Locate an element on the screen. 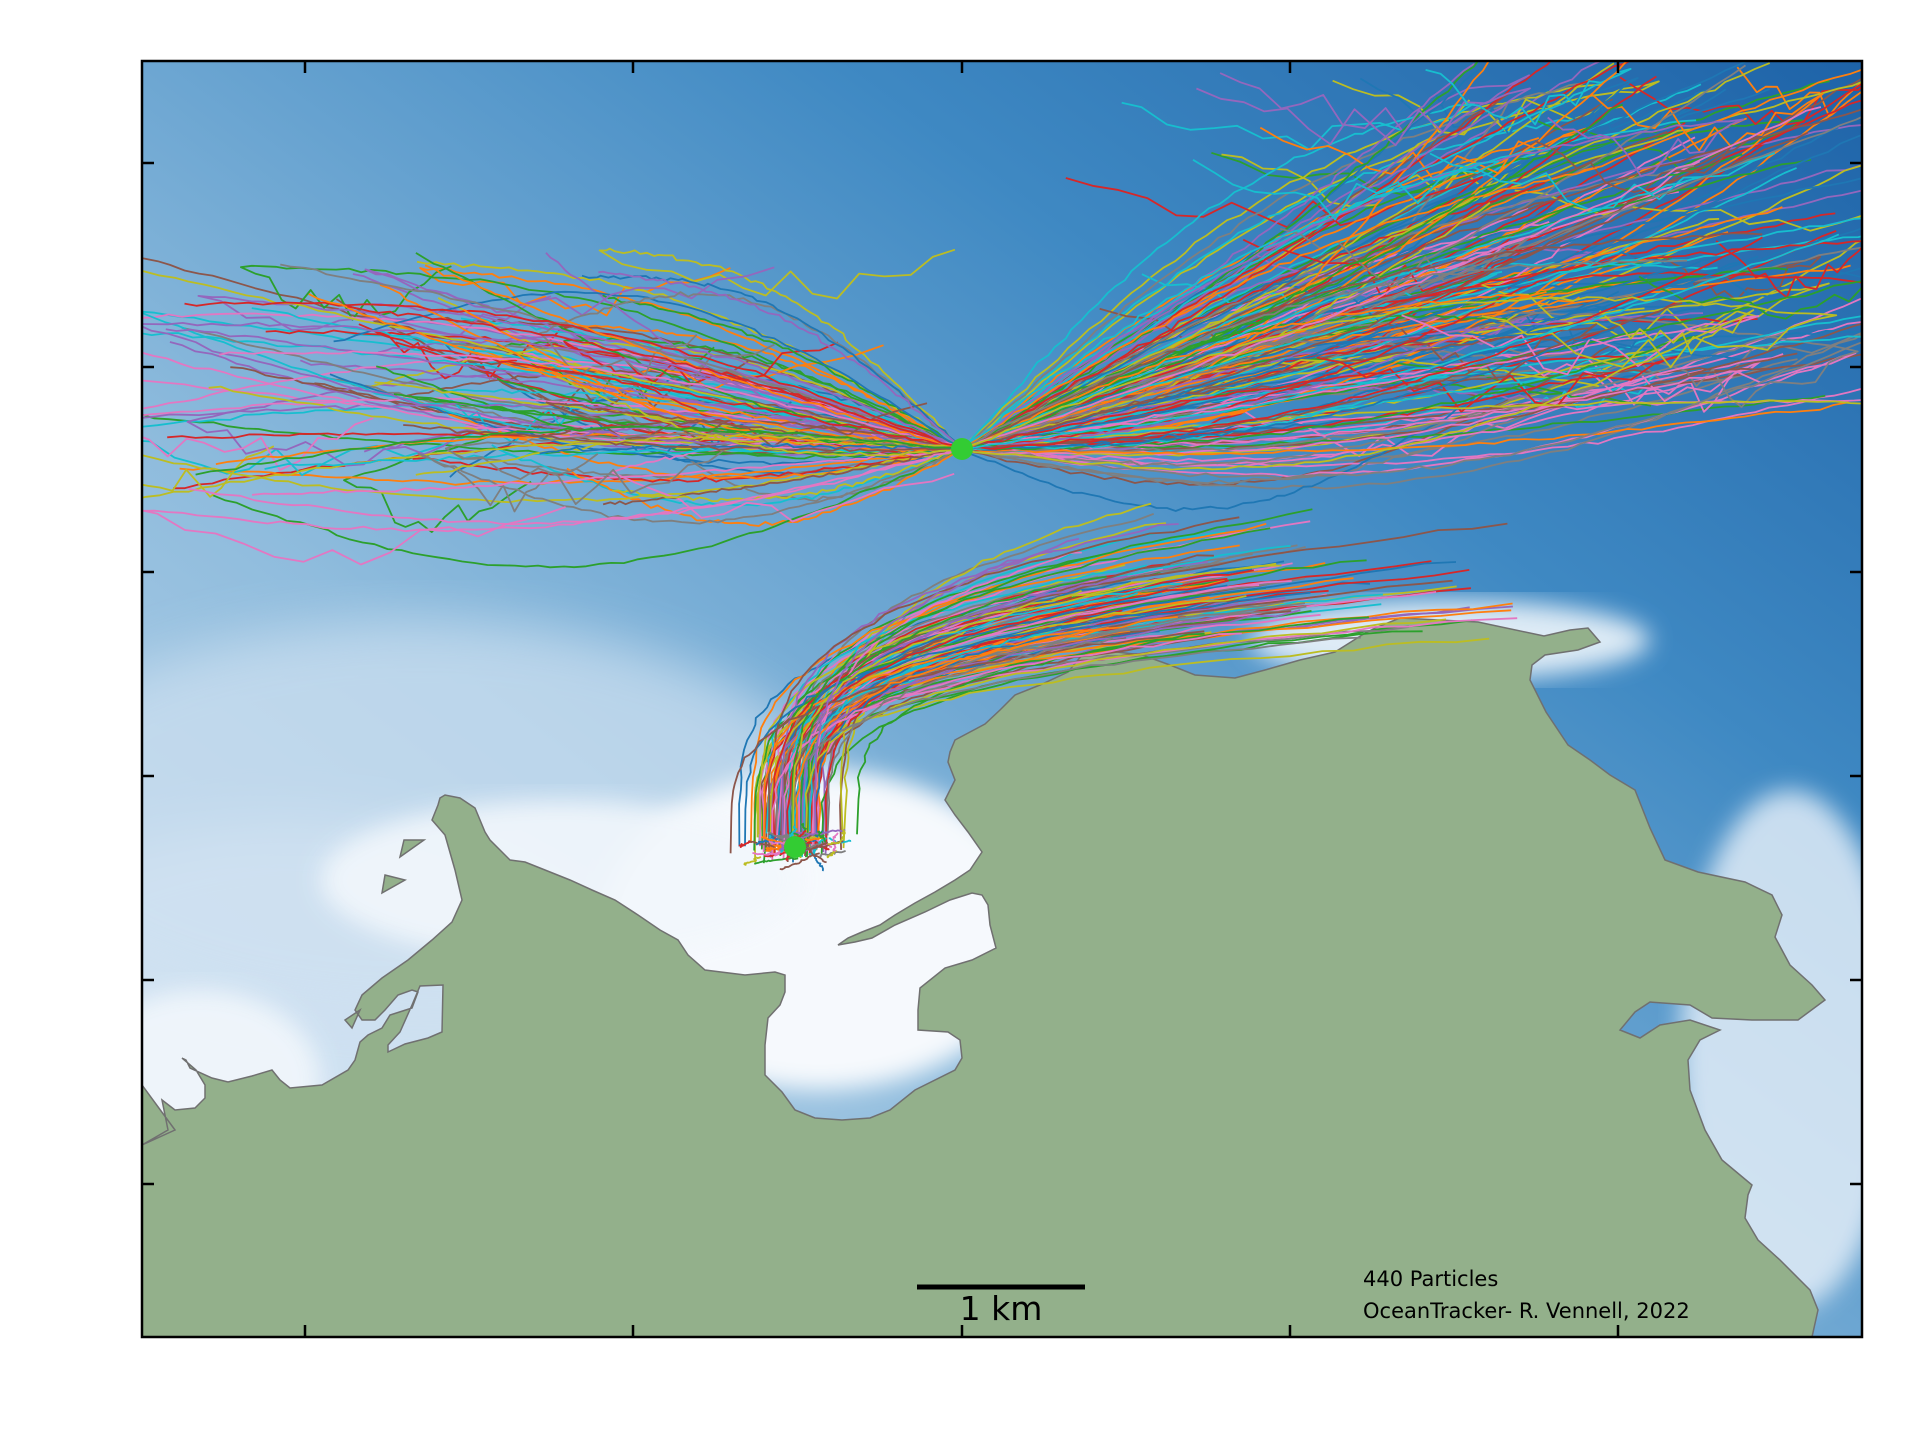 This screenshot has width=1920, height=1440. islet-south is located at coordinates (394, 884).